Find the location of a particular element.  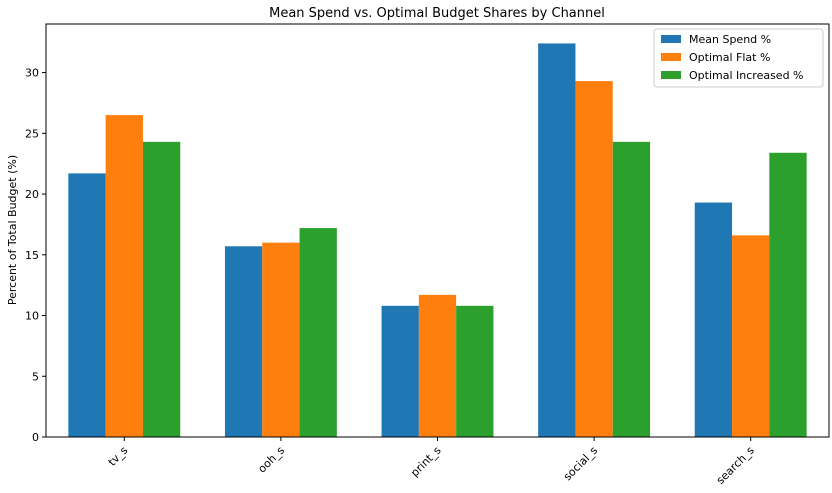

legend-label: Optimal Increased % is located at coordinates (746, 75).